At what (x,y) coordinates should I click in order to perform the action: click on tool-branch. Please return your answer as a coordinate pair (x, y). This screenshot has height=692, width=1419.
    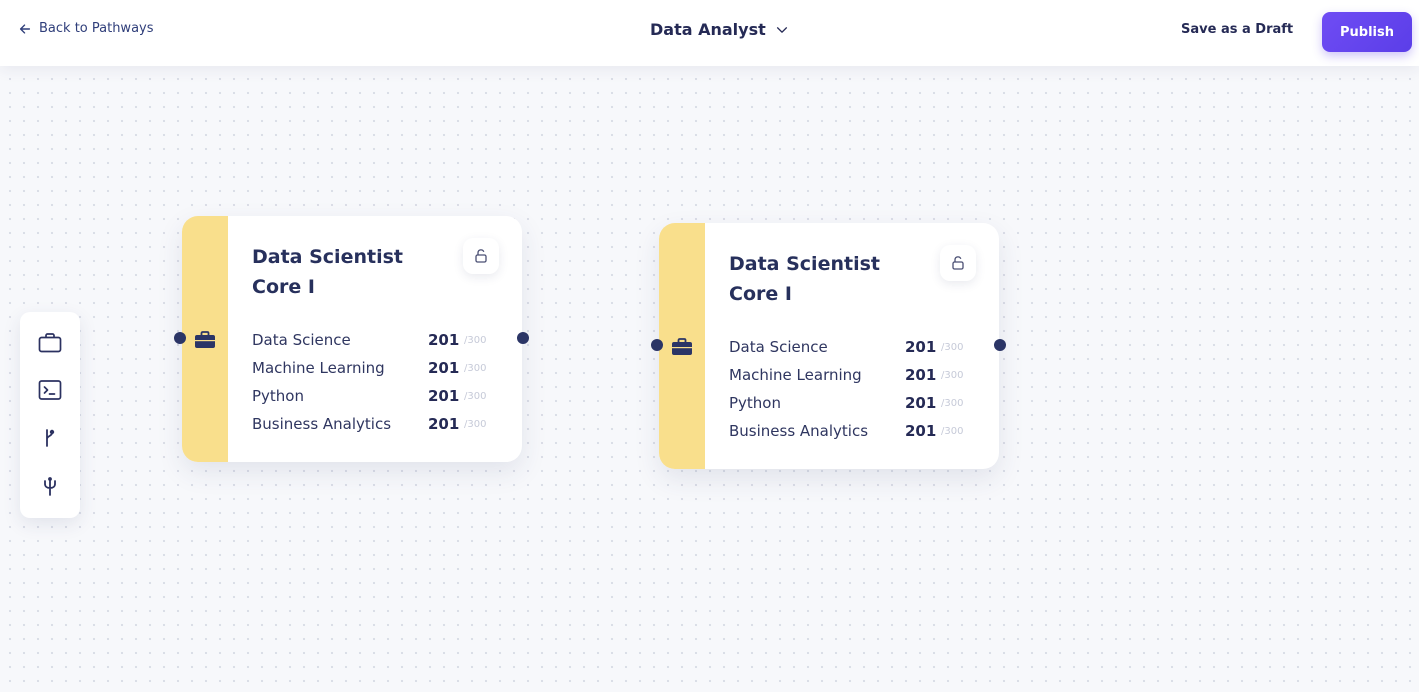
    Looking at the image, I should click on (50, 438).